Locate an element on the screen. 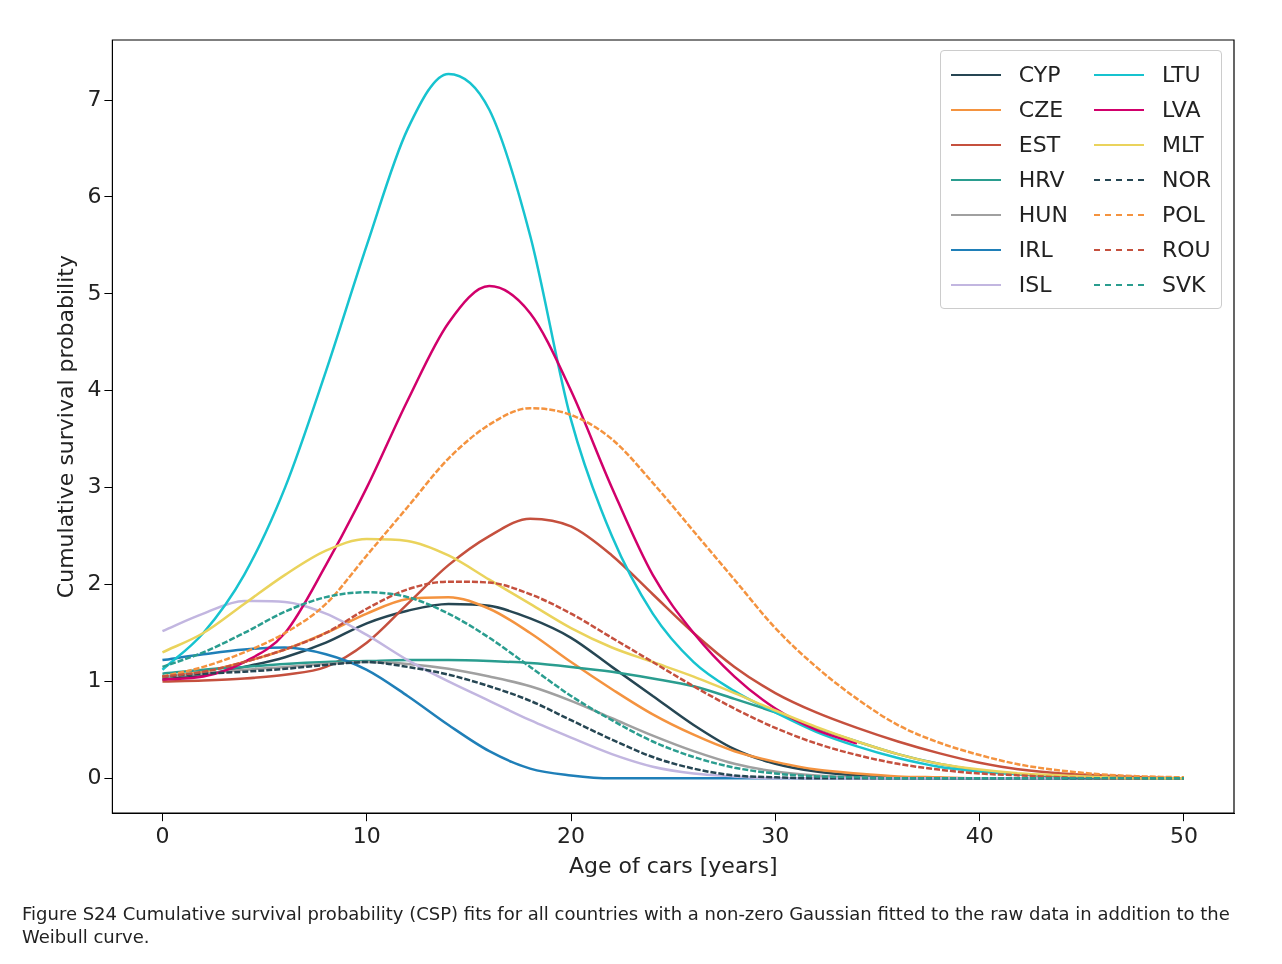  y-tick-label: 2 is located at coordinates (94, 583).